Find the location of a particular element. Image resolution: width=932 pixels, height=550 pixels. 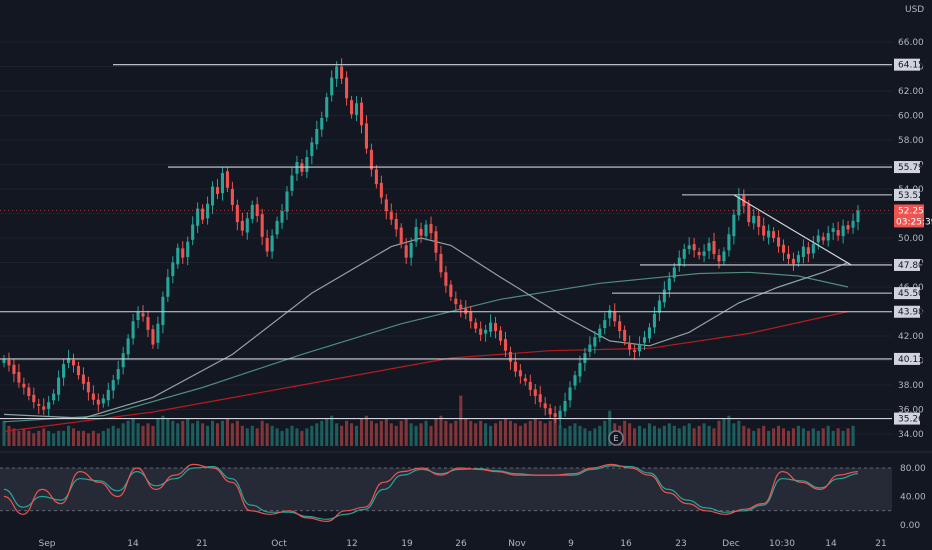

time-axis: Sep 14 21 Oct 12 19 26 Nov 9 16 23 Dec 10:30 14 21 is located at coordinates (463, 544).